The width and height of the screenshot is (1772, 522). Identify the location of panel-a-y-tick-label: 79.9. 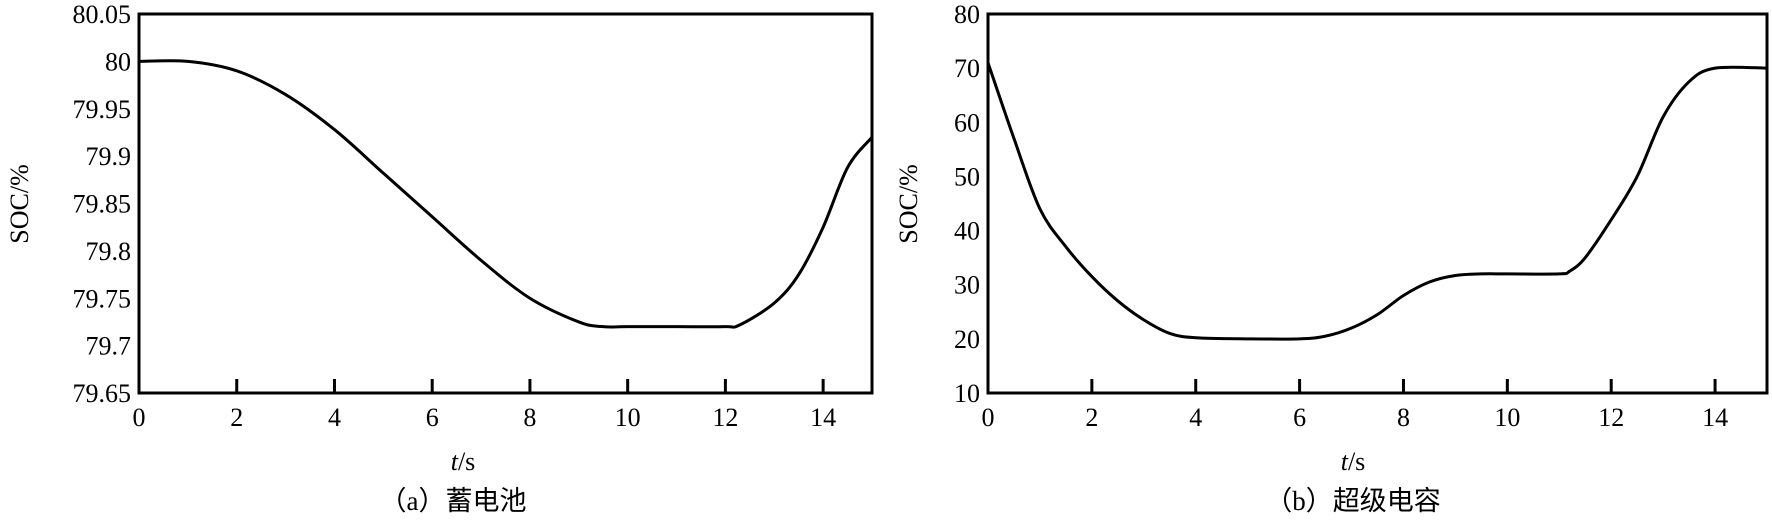
(109, 156).